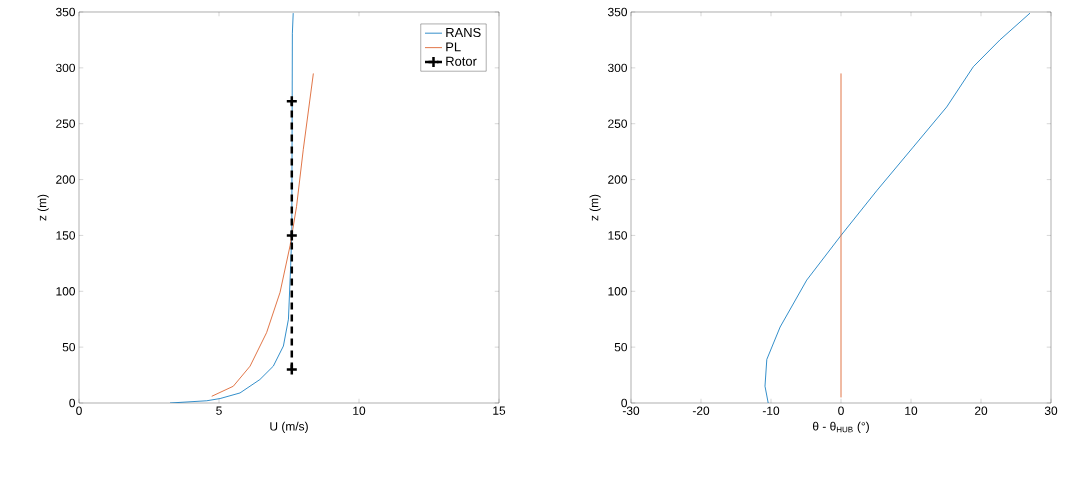 This screenshot has height=477, width=1067. I want to click on x-tick-label: 20, so click(981, 410).